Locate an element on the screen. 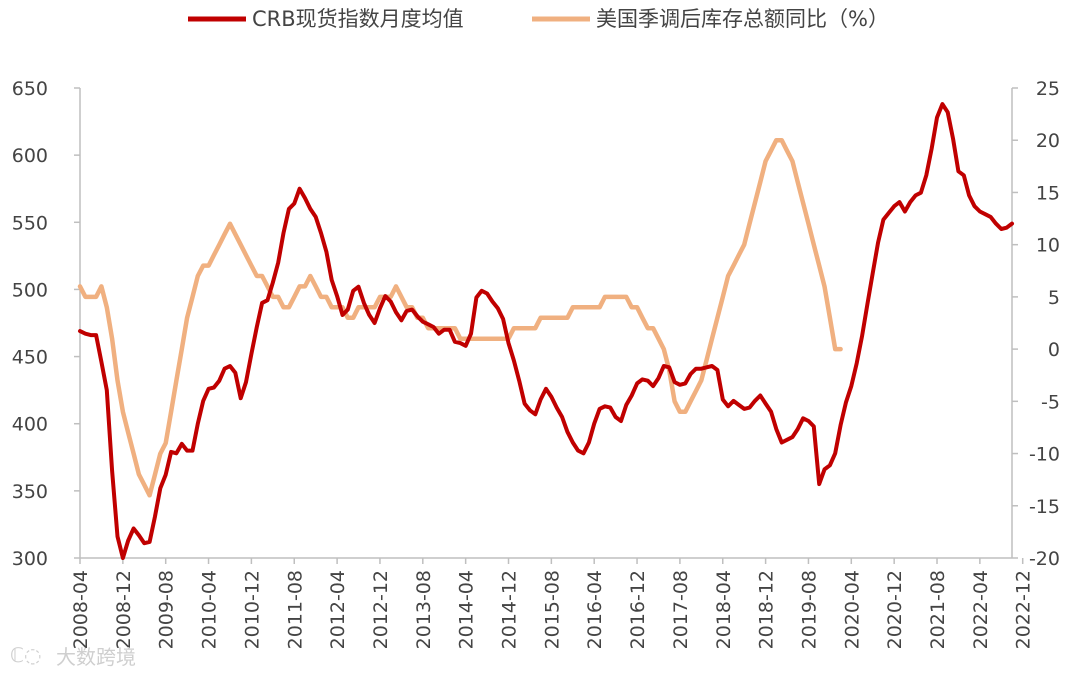  x-tick-label: 2008-04 is located at coordinates (81, 609).